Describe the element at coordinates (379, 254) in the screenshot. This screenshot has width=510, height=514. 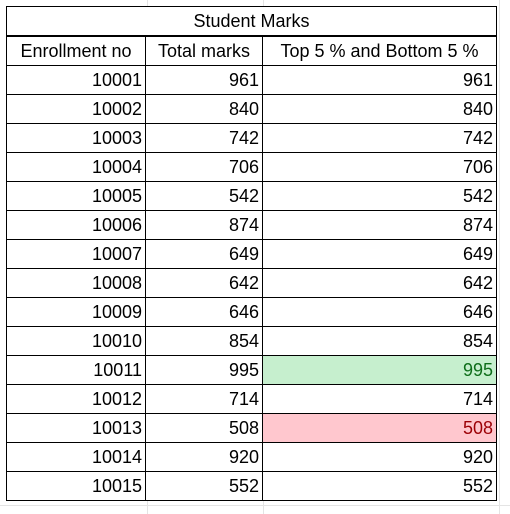
I see `flag-cell: 649` at that location.